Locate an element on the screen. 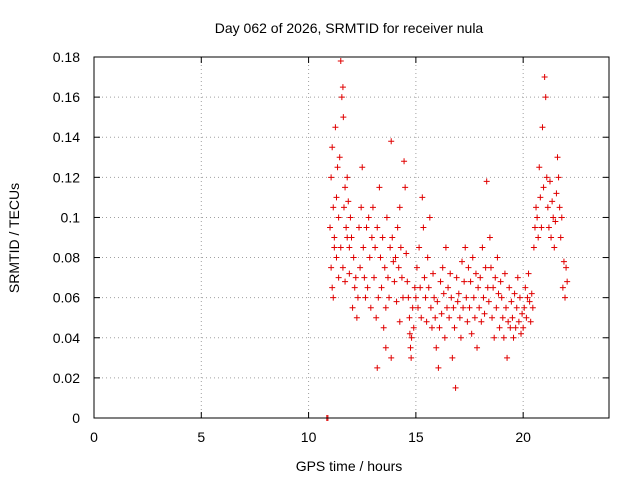 Image resolution: width=640 pixels, height=480 pixels. y-tick-label: 0.16 is located at coordinates (66, 97).